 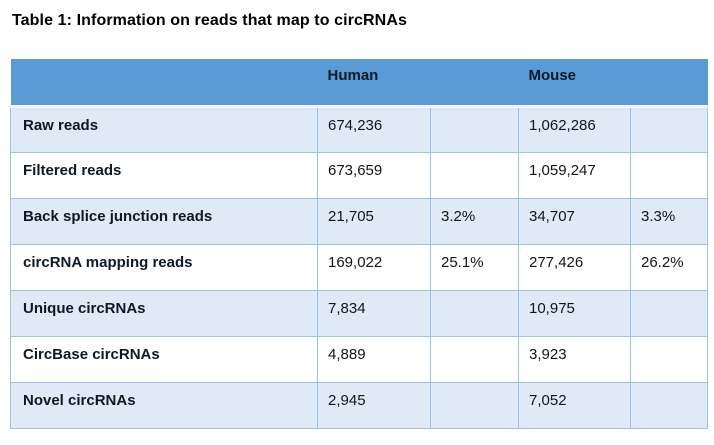 I want to click on human-value: 674,236, so click(x=374, y=129).